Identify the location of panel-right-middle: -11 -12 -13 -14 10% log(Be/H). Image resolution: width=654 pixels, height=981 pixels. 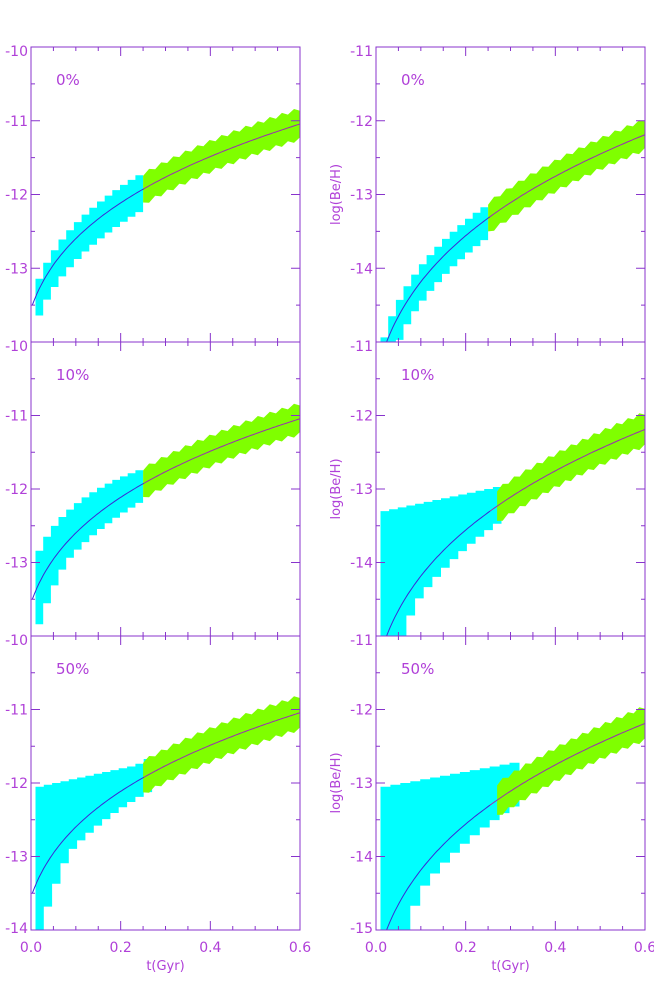
(487, 488).